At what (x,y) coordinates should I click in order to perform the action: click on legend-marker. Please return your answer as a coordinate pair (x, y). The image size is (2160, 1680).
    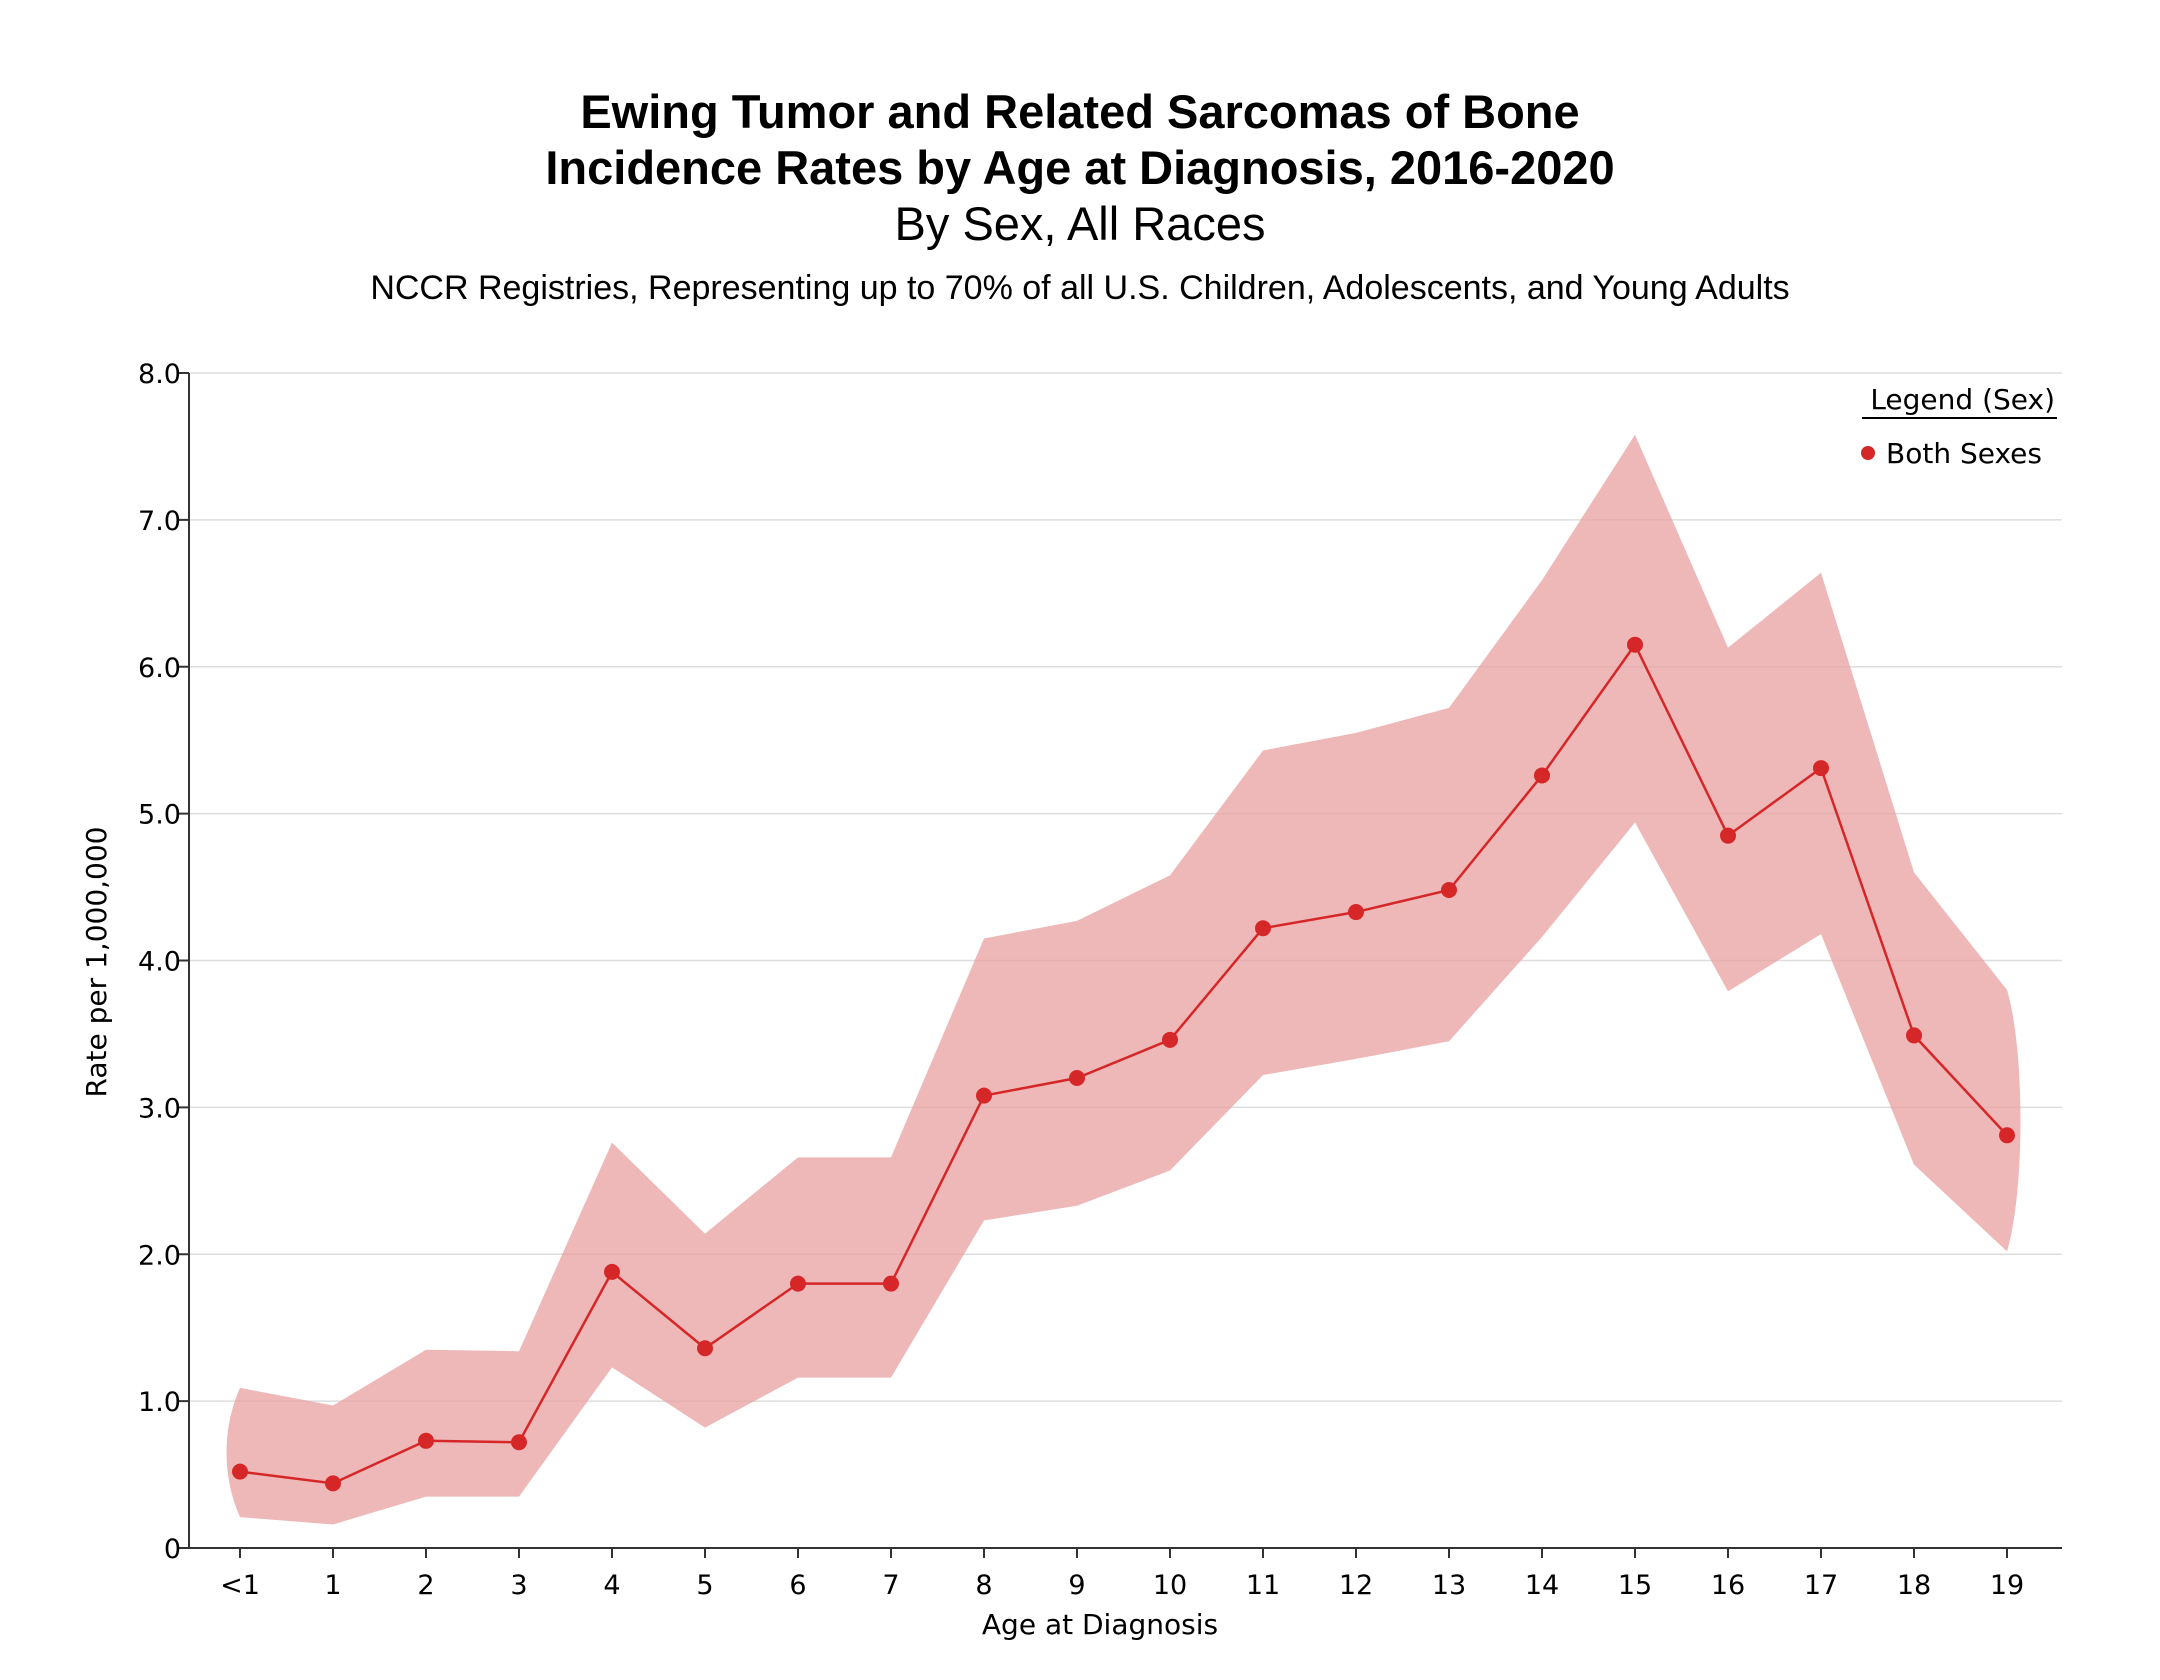
    Looking at the image, I should click on (1868, 453).